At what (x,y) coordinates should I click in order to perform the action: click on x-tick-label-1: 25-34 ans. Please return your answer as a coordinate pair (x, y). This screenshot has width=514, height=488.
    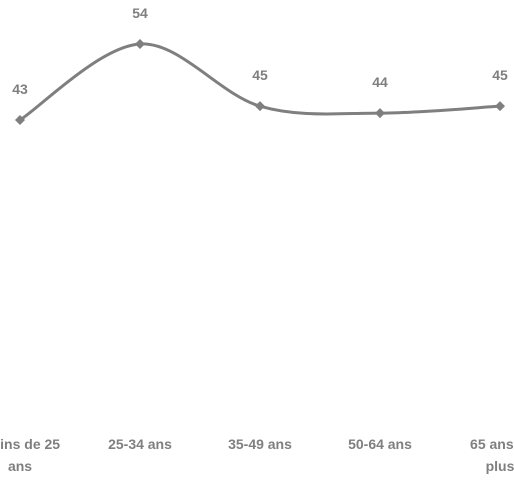
    Looking at the image, I should click on (140, 444).